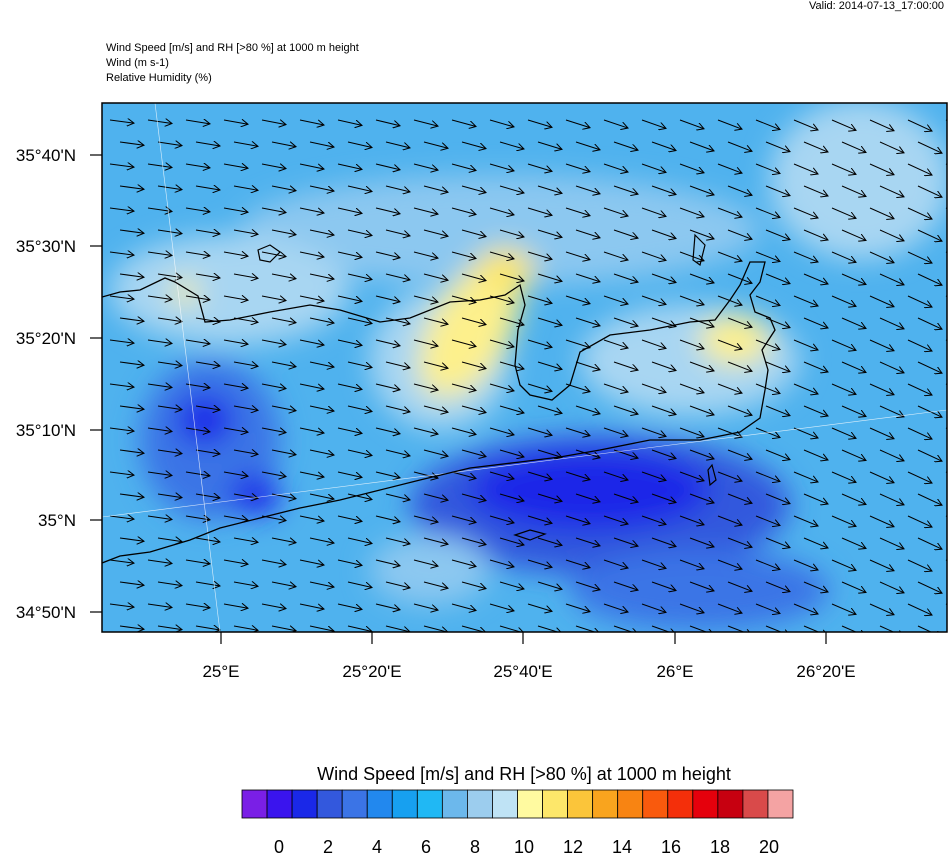 This screenshot has height=854, width=948. Describe the element at coordinates (674, 671) in the screenshot. I see `lon-label: 26°E` at that location.